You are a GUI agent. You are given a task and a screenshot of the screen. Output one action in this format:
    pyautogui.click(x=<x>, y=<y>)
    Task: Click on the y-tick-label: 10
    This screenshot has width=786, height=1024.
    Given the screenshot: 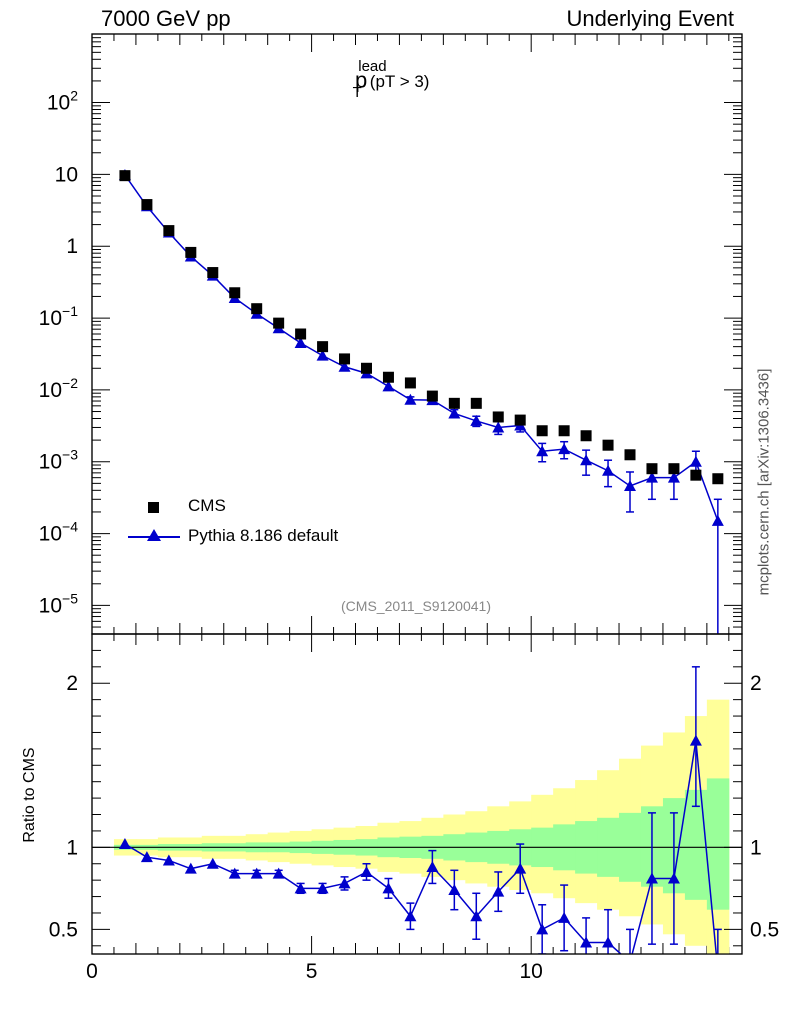 What is the action you would take?
    pyautogui.click(x=66, y=174)
    